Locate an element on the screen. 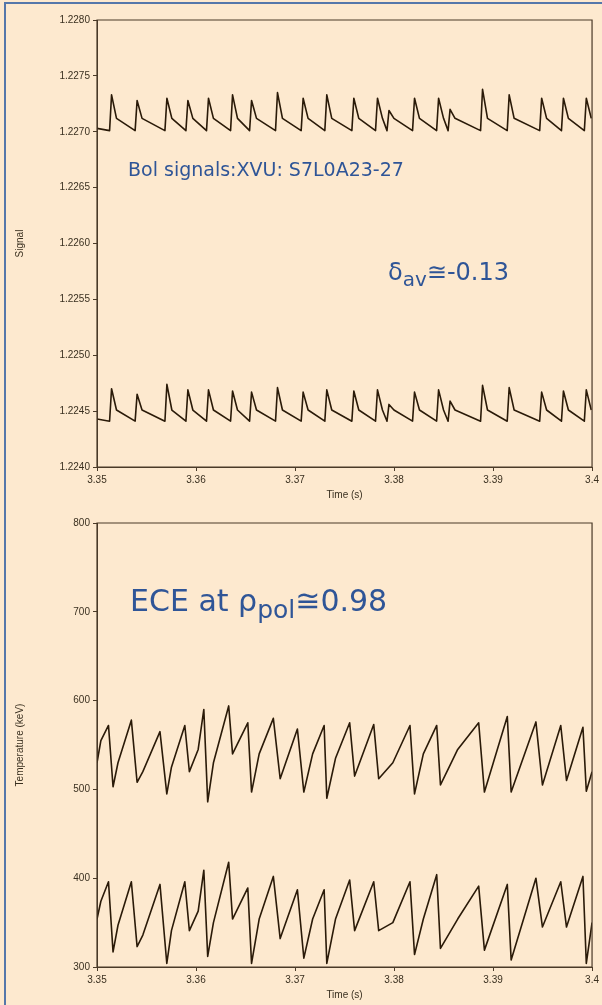 The width and height of the screenshot is (602, 1005). y-tick-label: 1.2250 is located at coordinates (75, 354).